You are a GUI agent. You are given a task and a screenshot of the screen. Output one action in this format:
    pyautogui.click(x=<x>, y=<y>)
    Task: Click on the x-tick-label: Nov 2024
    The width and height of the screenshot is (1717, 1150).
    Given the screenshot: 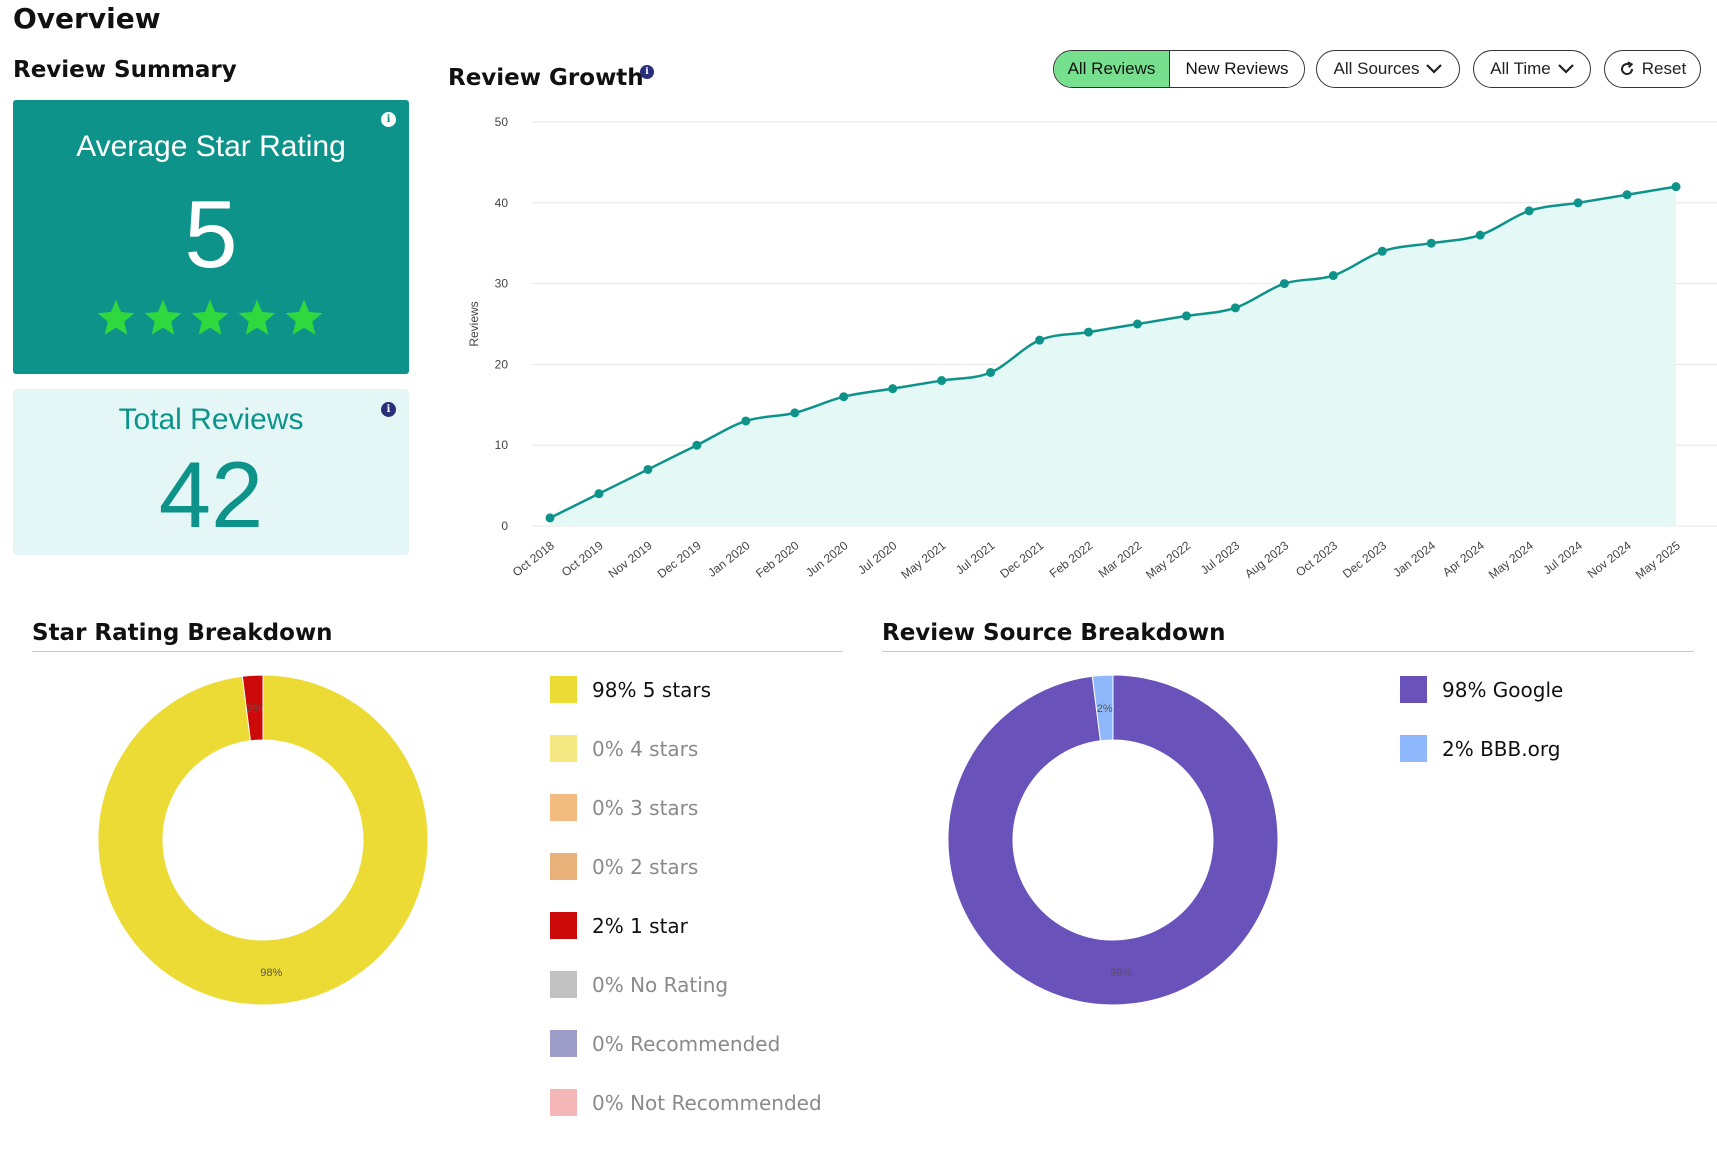 What is the action you would take?
    pyautogui.click(x=1609, y=559)
    